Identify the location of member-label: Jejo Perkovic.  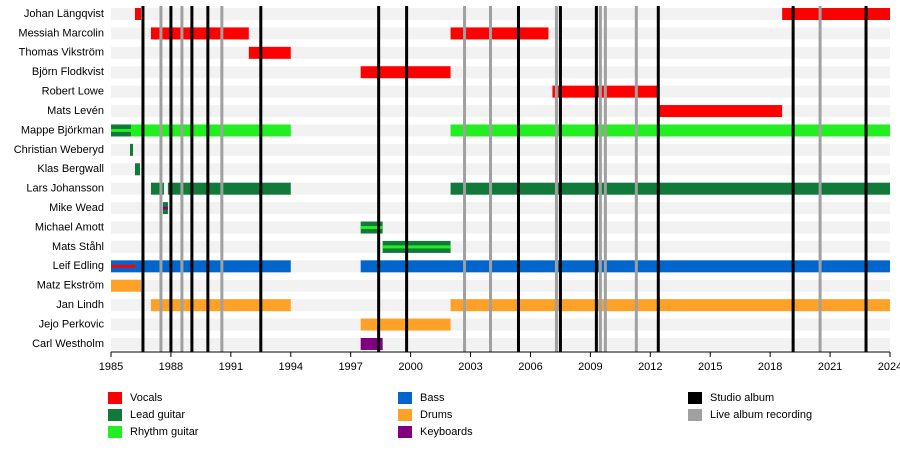
(72, 324).